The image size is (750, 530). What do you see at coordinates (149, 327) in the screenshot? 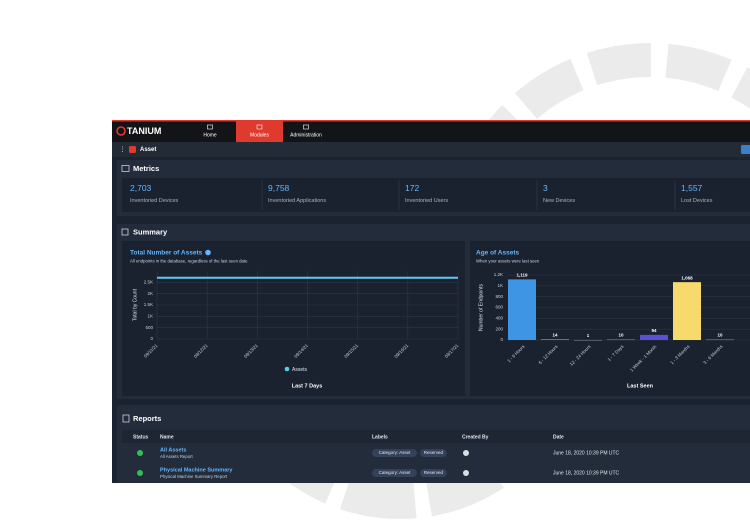
I see `y-tick-label: 500` at bounding box center [149, 327].